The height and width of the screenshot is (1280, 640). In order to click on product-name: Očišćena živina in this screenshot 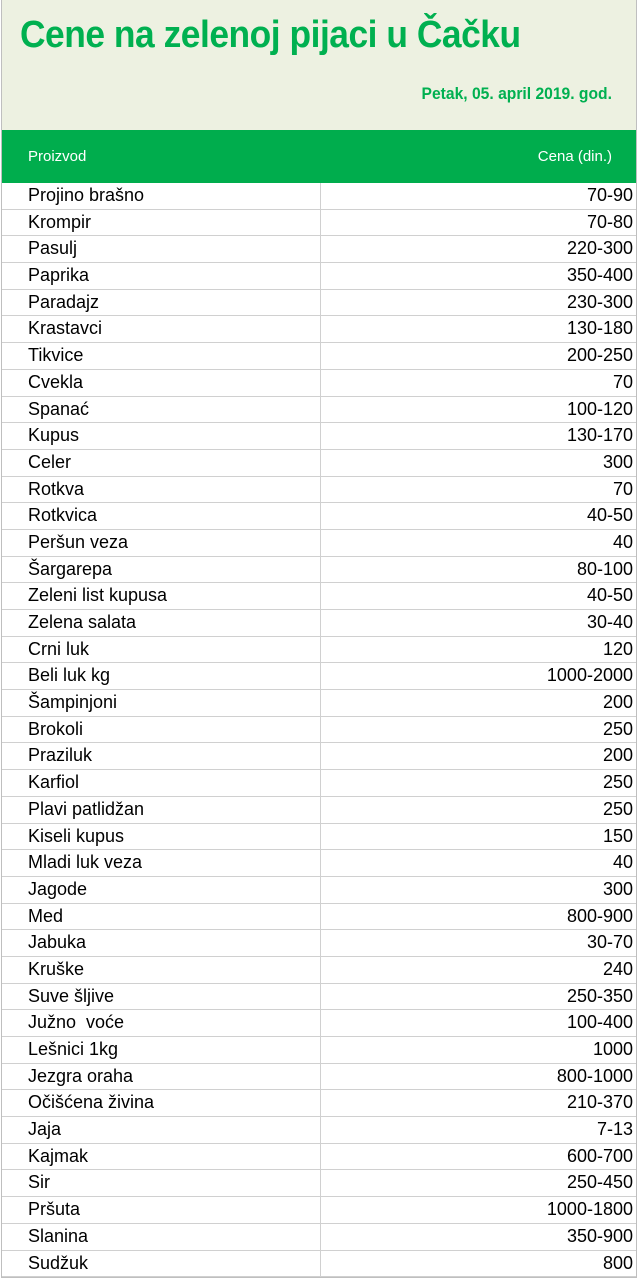, I will do `click(91, 1102)`.